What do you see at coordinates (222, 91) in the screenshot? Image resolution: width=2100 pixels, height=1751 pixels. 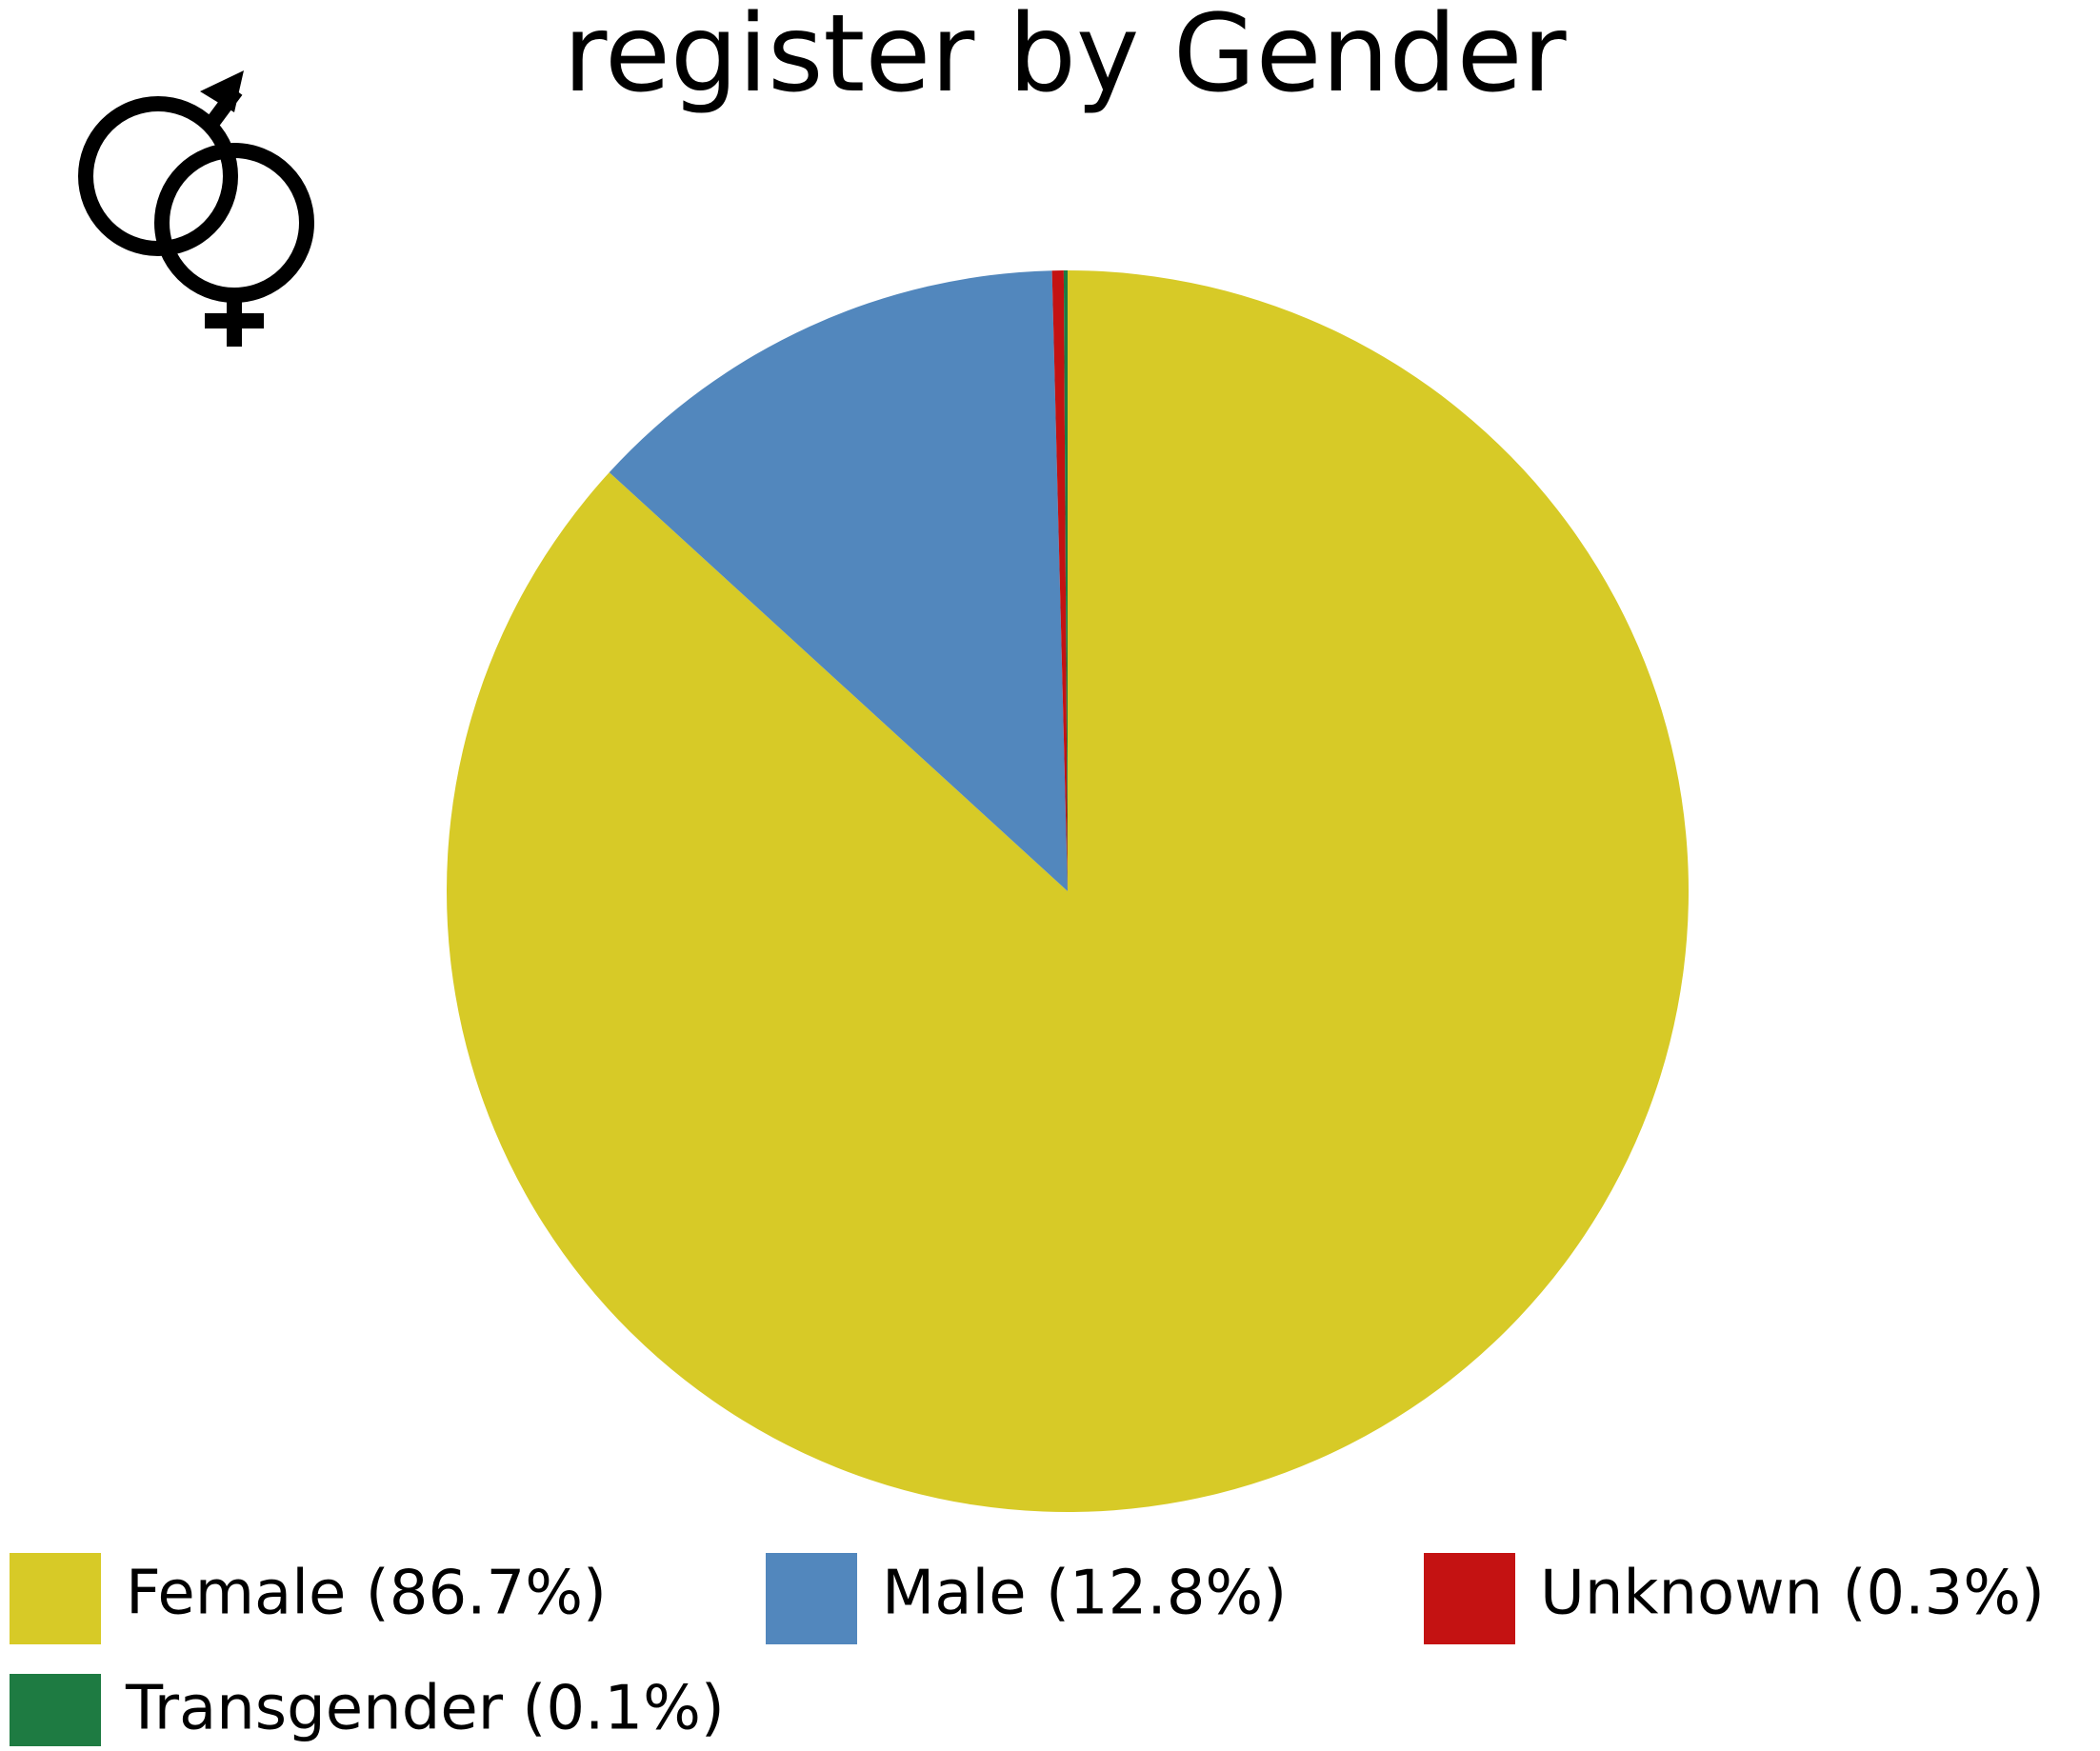 I see `male-arrow-head` at bounding box center [222, 91].